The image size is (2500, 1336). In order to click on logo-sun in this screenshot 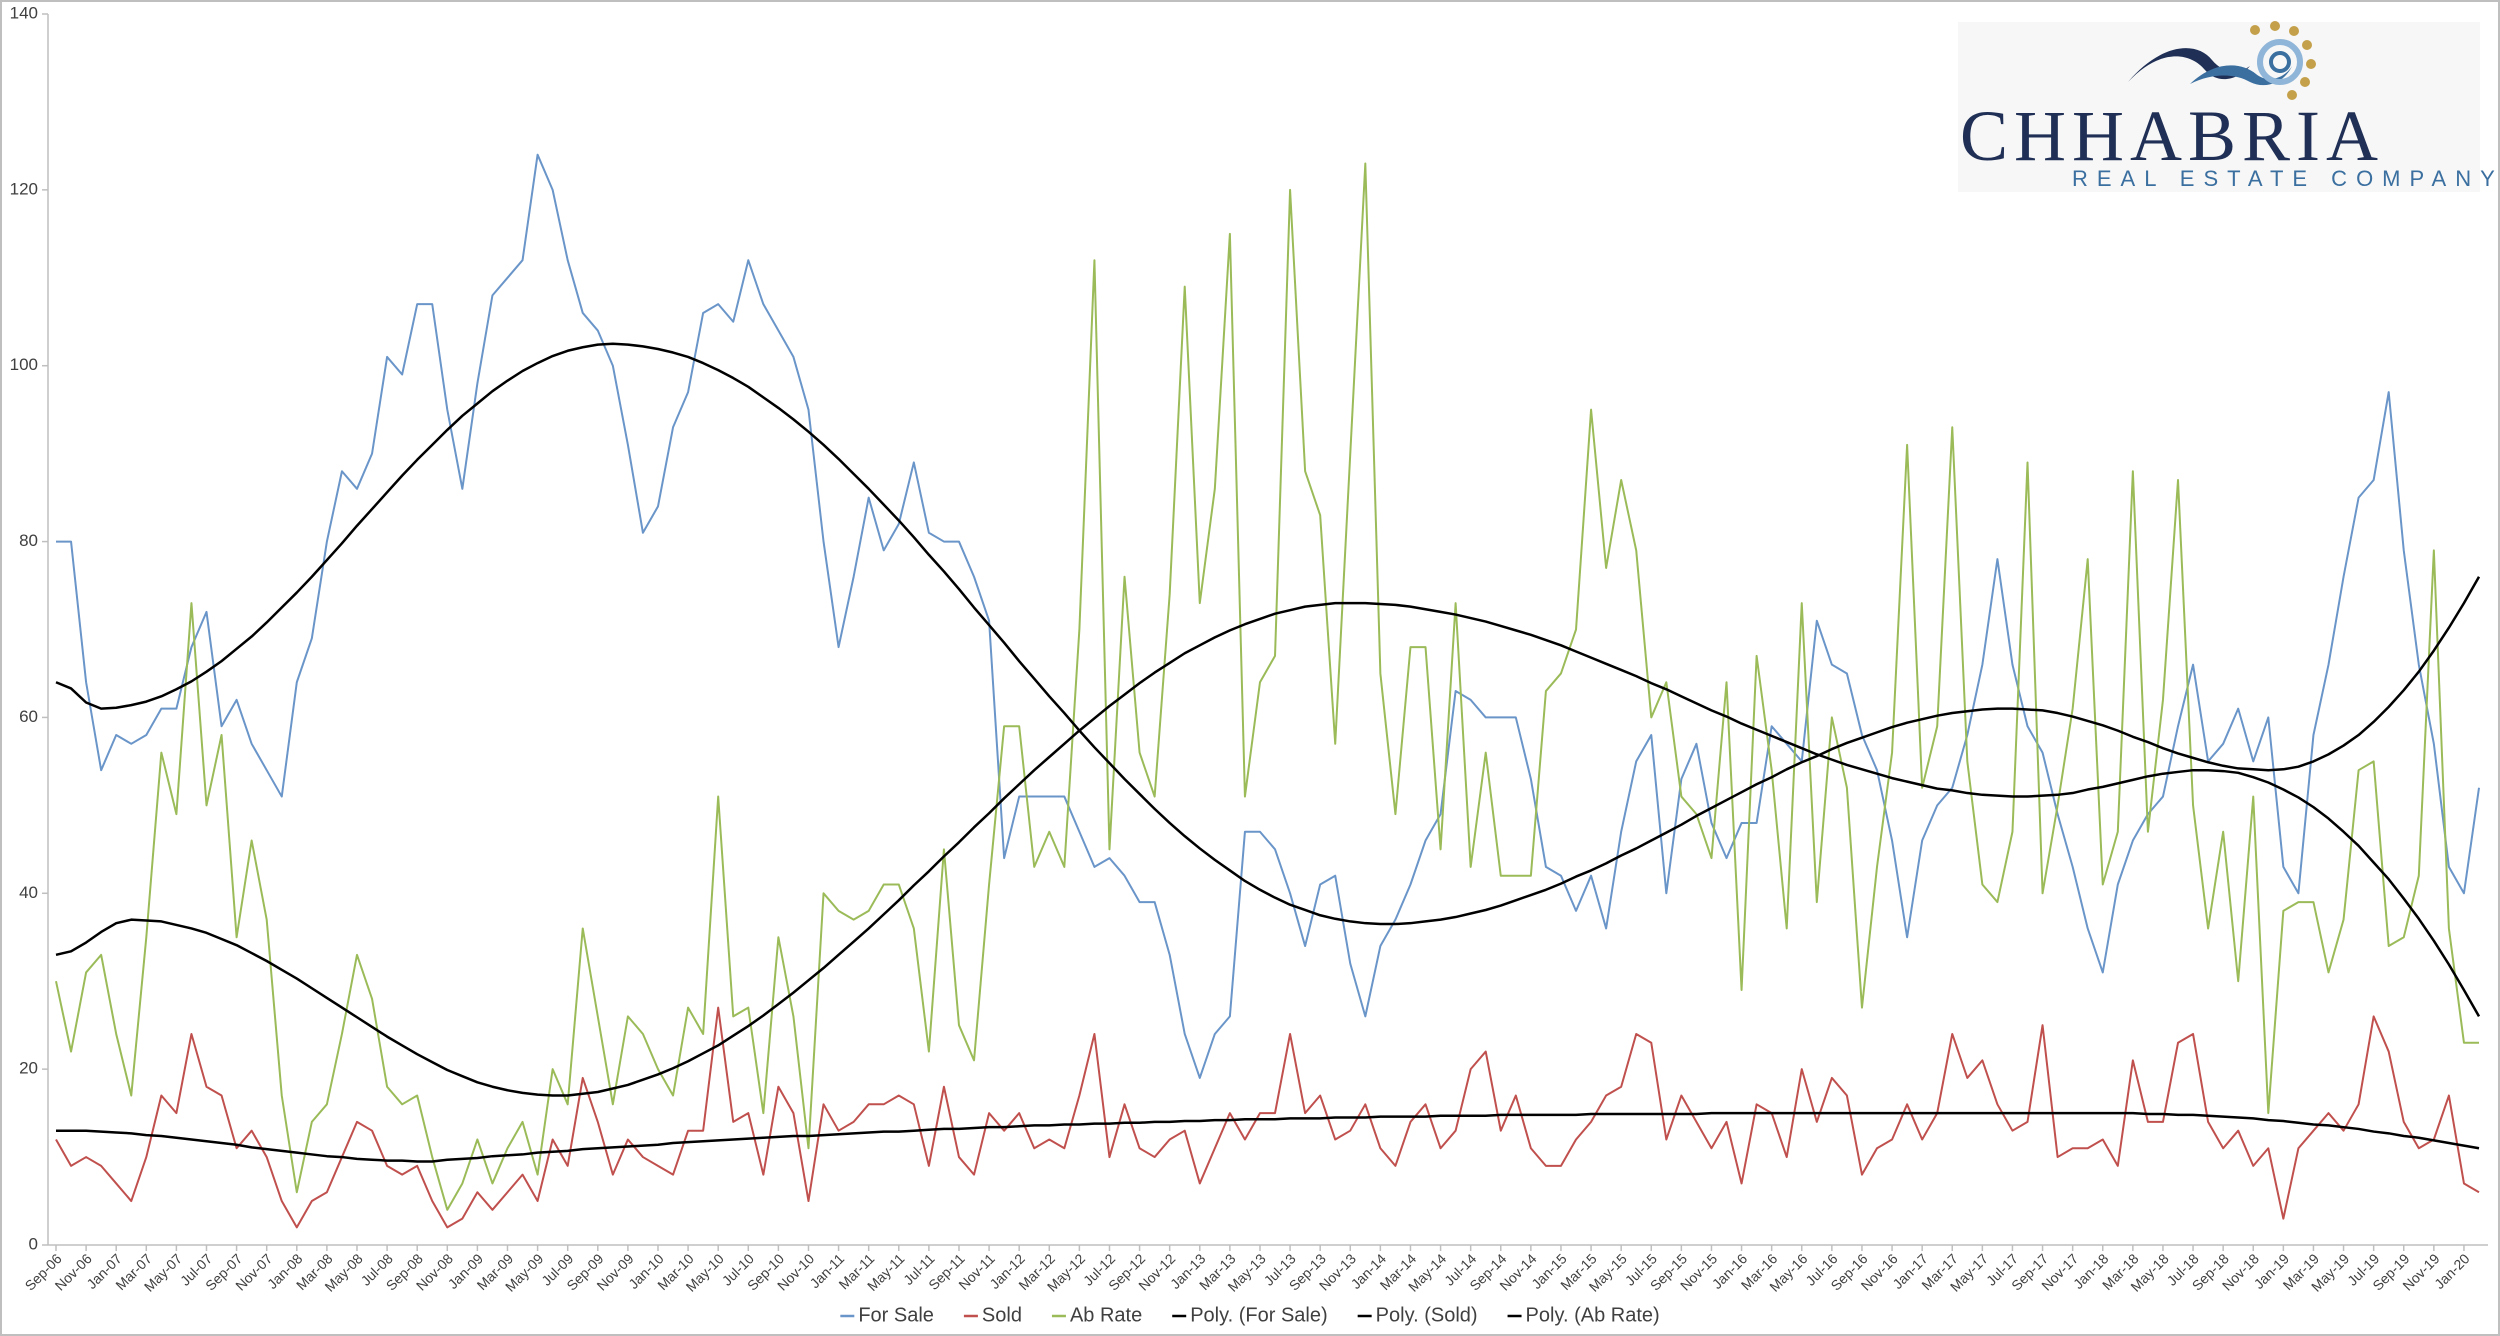, I will do `click(2283, 60)`.